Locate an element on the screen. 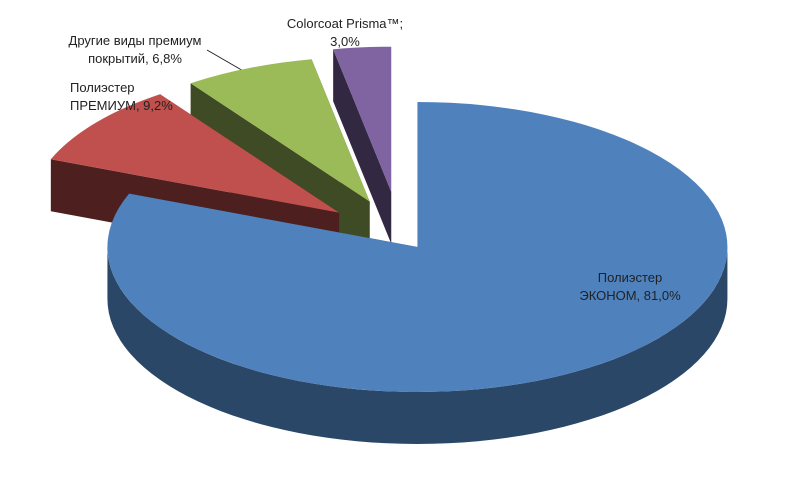 This screenshot has width=800, height=502. data-label: Полиэстер ЭКОНОМ, 81,0% is located at coordinates (630, 286).